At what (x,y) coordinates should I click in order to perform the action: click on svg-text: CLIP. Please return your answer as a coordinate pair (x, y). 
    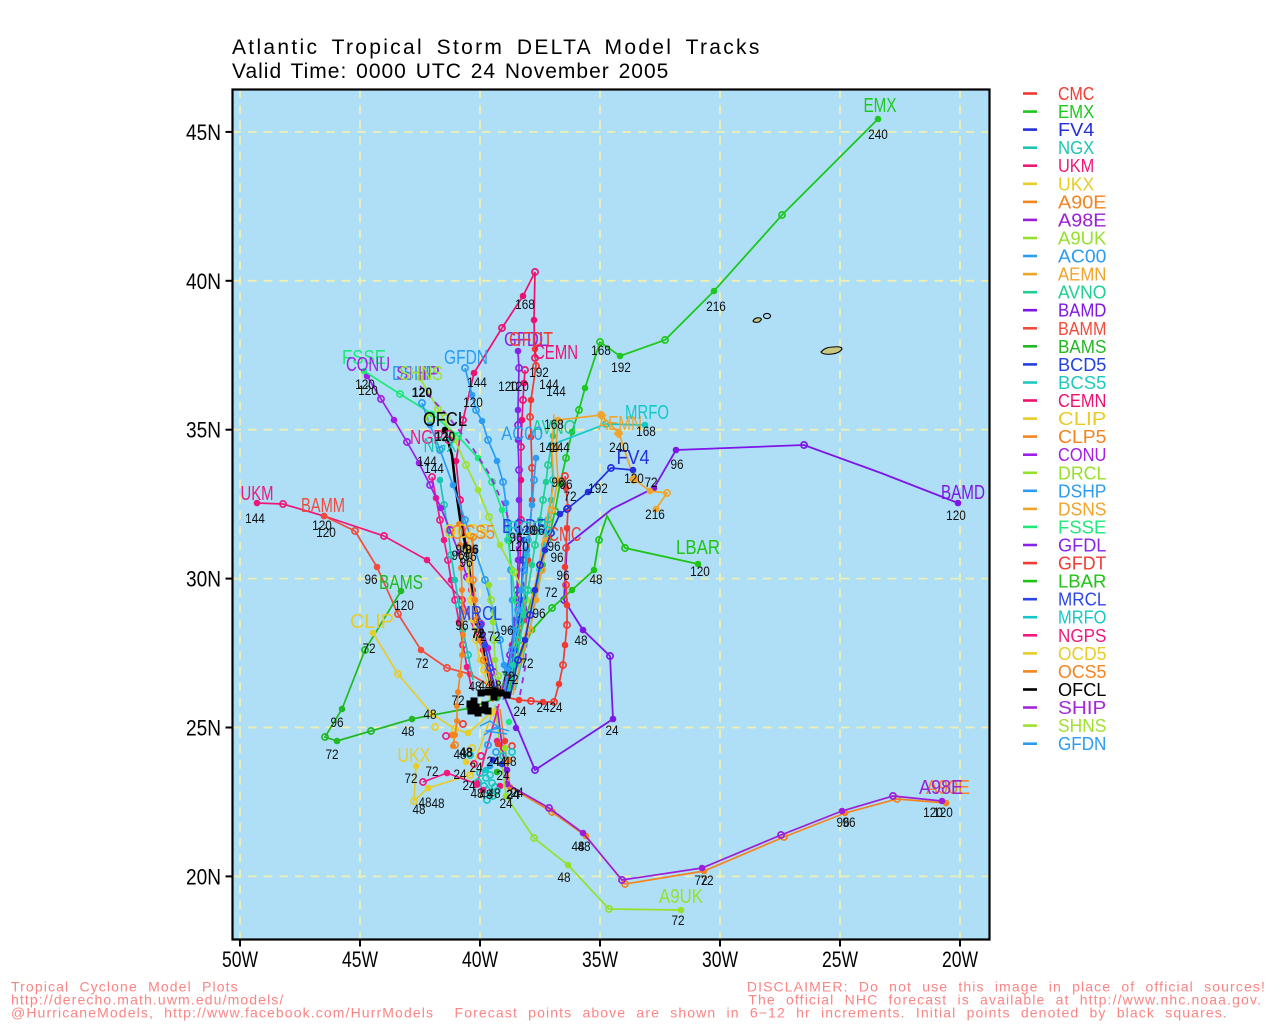
    Looking at the image, I should click on (372, 622).